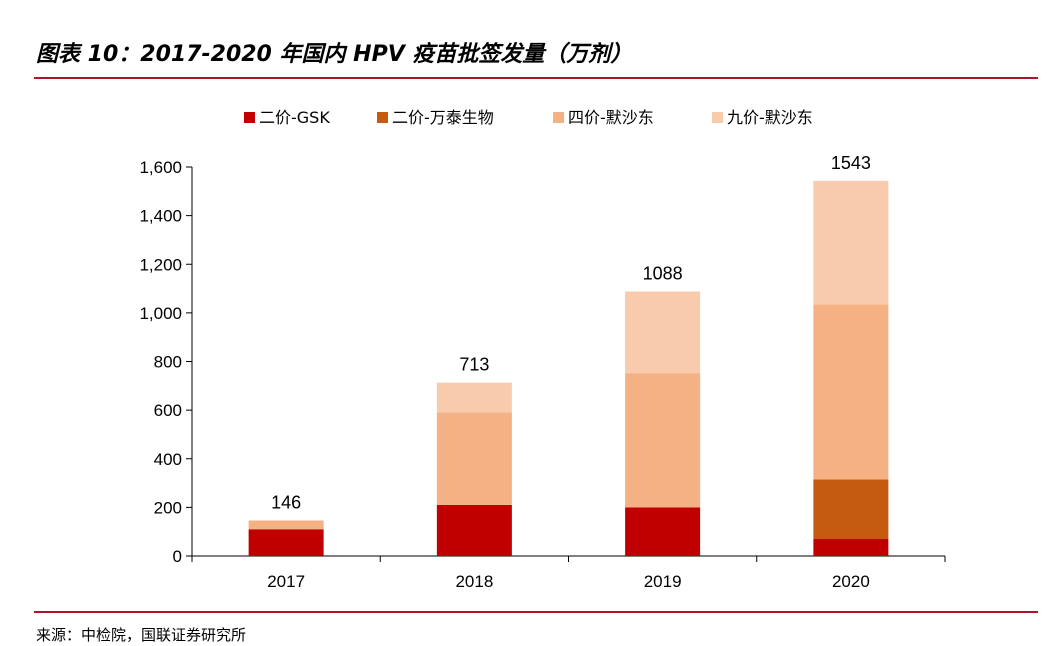 This screenshot has width=1060, height=646. What do you see at coordinates (168, 410) in the screenshot?
I see `y-tick-label: 600` at bounding box center [168, 410].